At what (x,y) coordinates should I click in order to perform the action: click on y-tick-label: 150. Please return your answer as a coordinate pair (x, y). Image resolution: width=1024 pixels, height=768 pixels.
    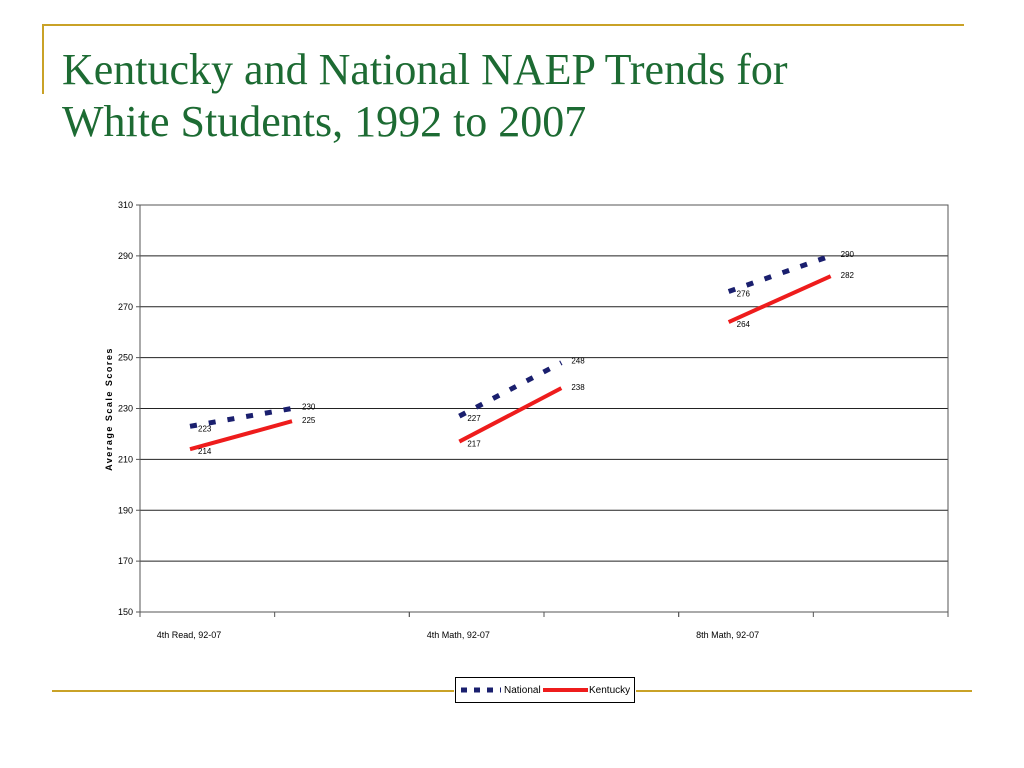
    Looking at the image, I should click on (125, 612).